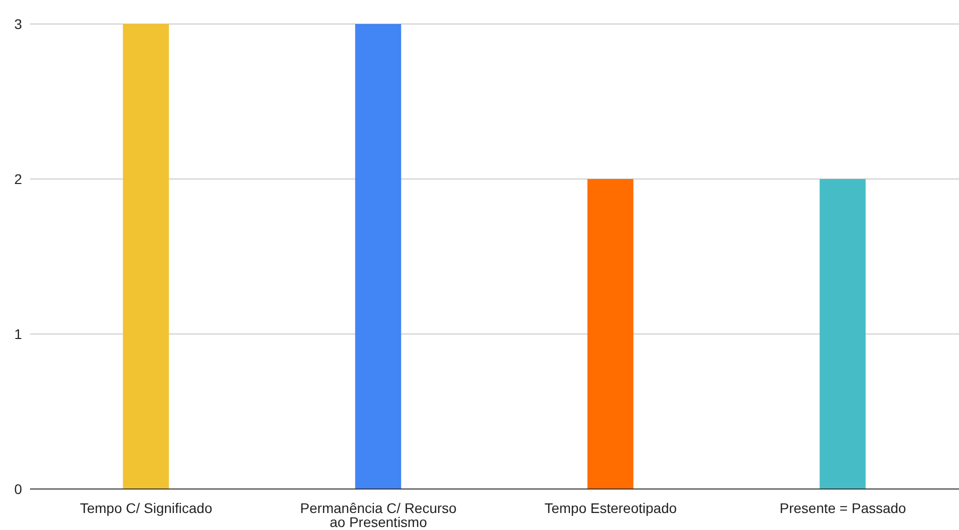 The width and height of the screenshot is (959, 530). I want to click on y-tick-label: 1, so click(18, 334).